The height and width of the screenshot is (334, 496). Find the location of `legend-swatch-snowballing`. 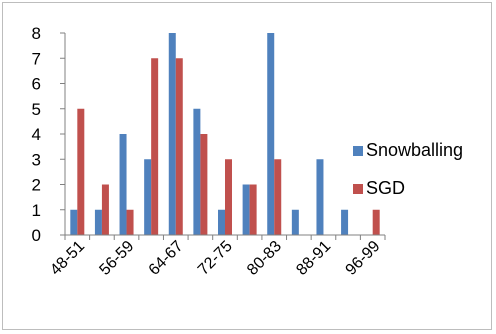

legend-swatch-snowballing is located at coordinates (358, 151).